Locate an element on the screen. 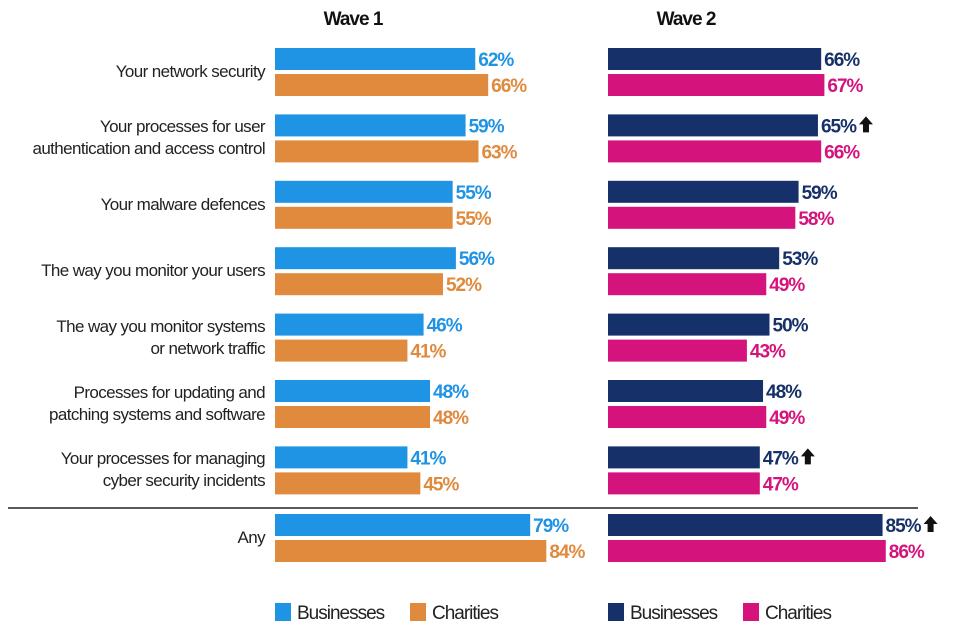 This screenshot has width=960, height=640. value-label: 45% is located at coordinates (441, 484).